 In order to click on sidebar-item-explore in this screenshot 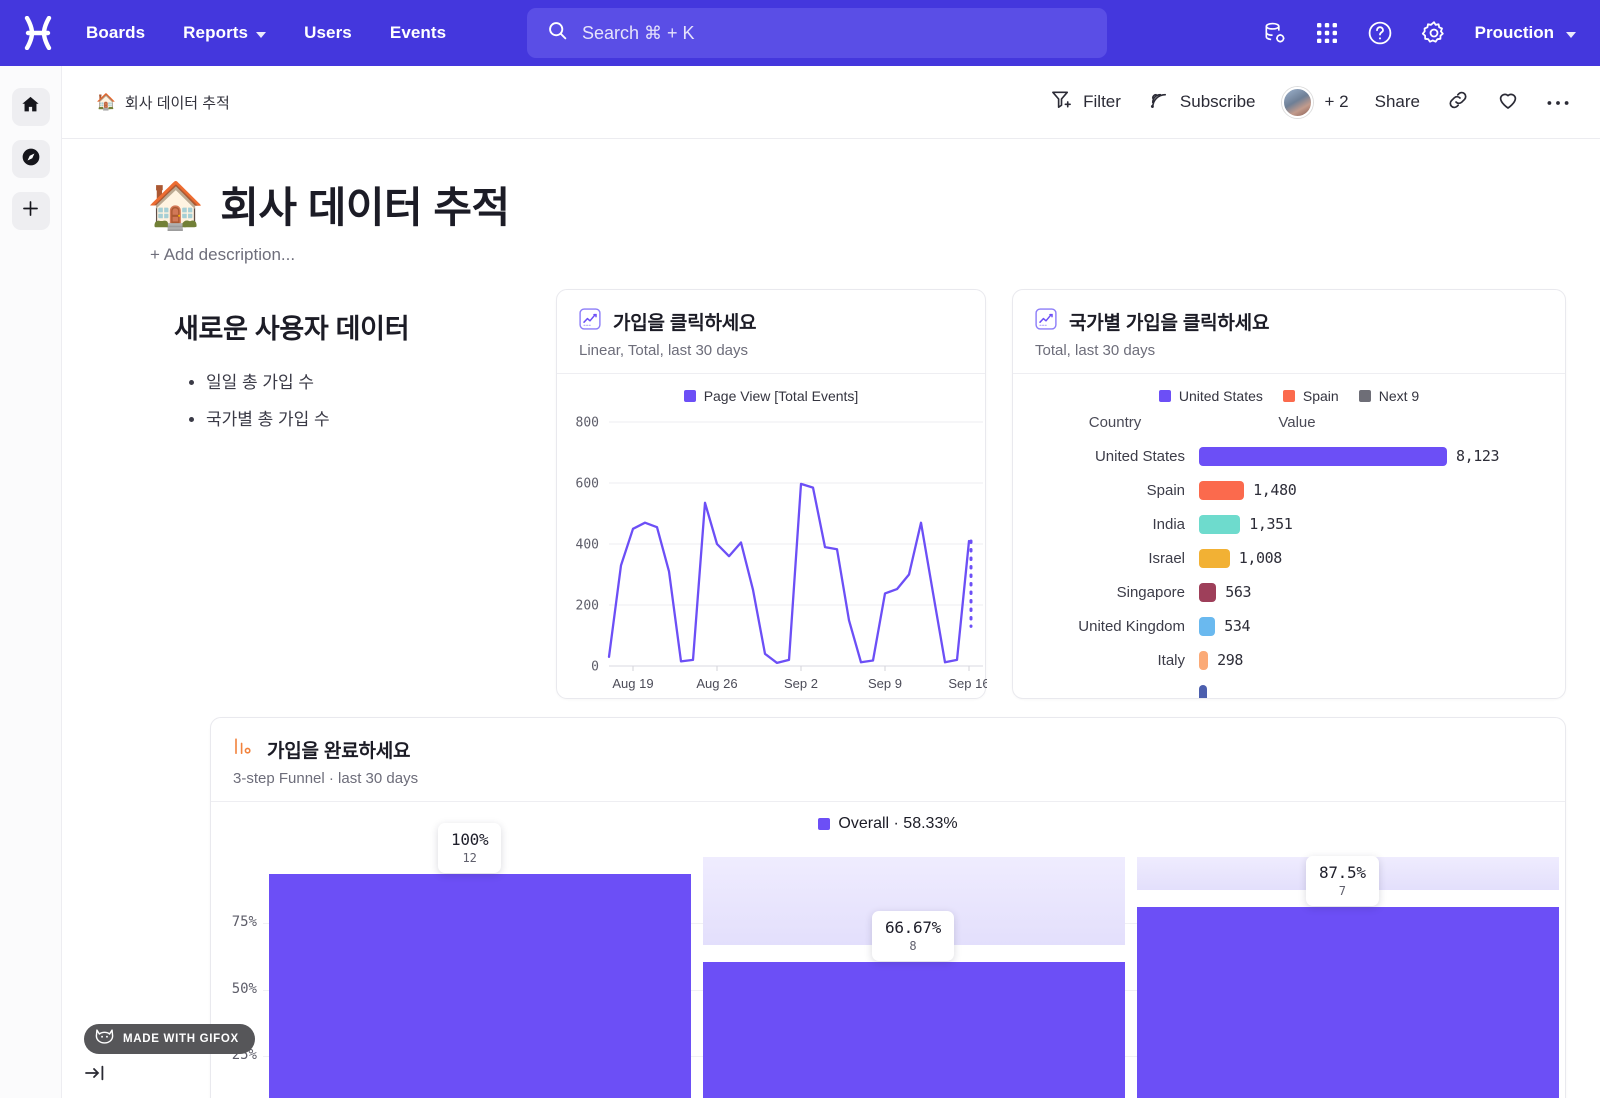, I will do `click(30, 159)`.